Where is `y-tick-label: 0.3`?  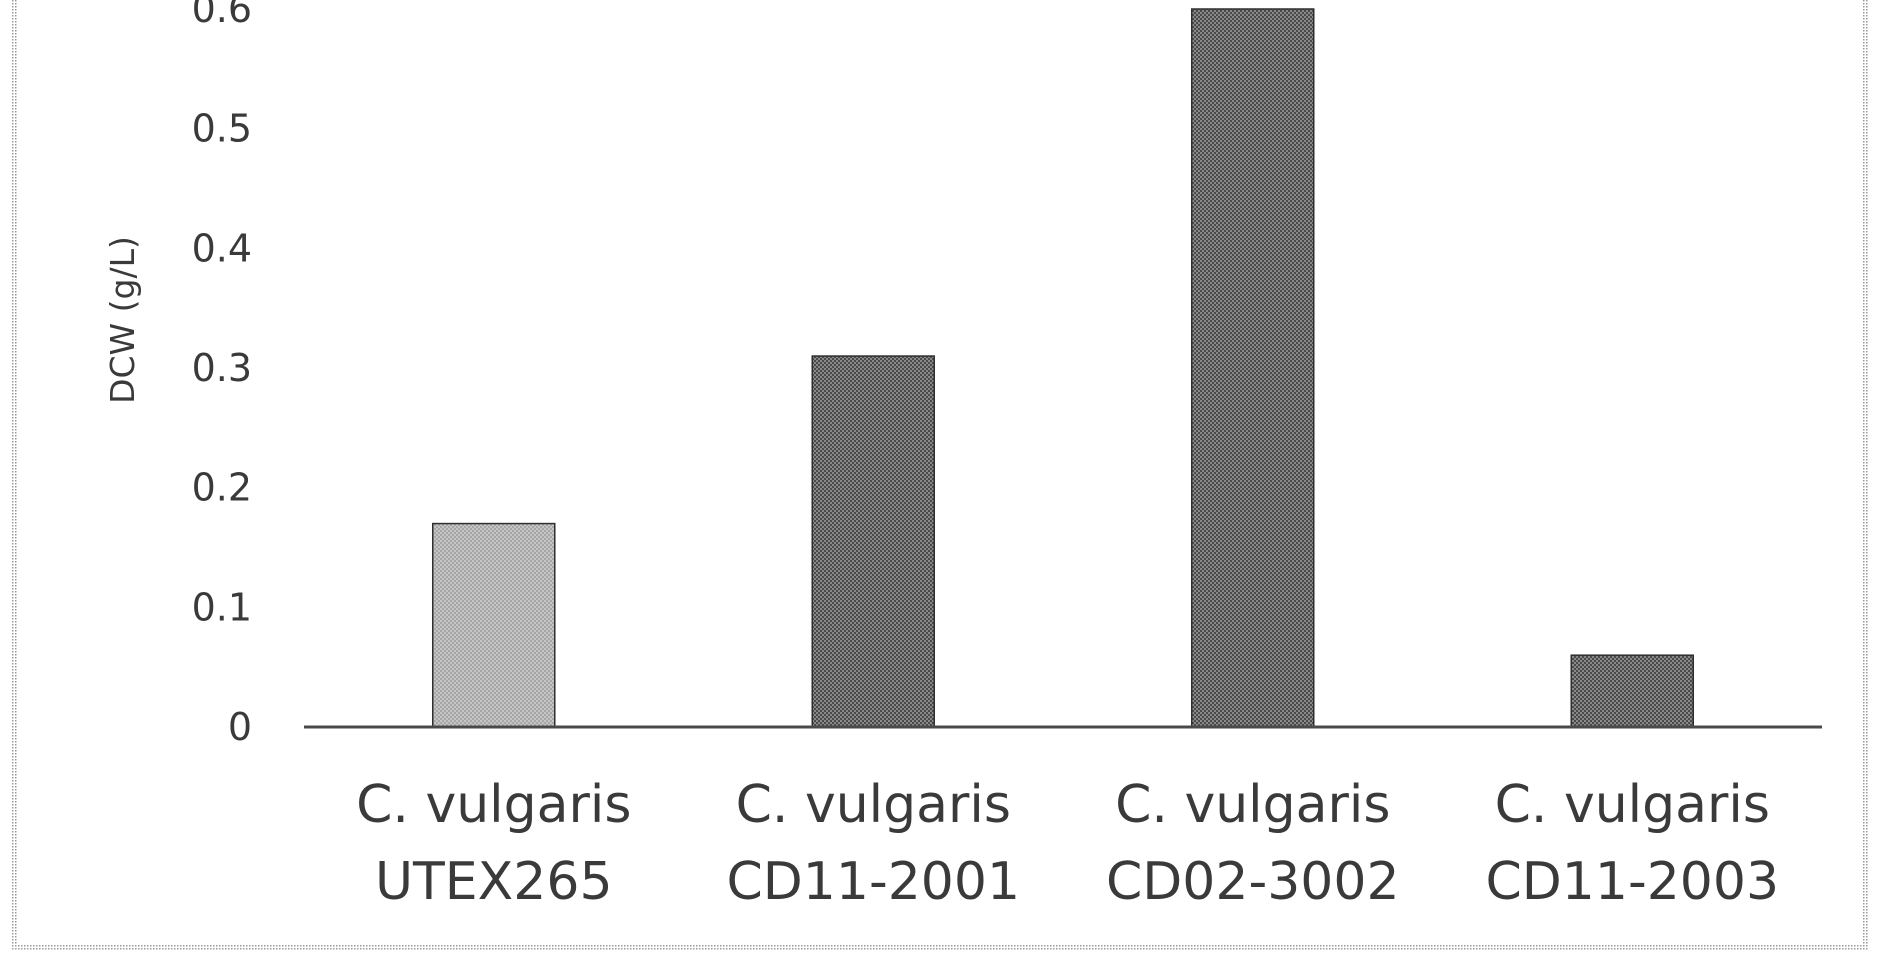
y-tick-label: 0.3 is located at coordinates (222, 368).